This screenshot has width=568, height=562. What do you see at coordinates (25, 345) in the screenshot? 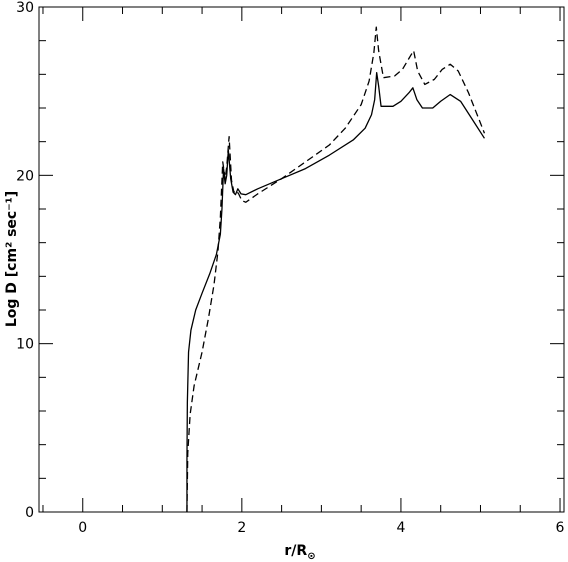
I see `y-tick-label: 10` at bounding box center [25, 345].